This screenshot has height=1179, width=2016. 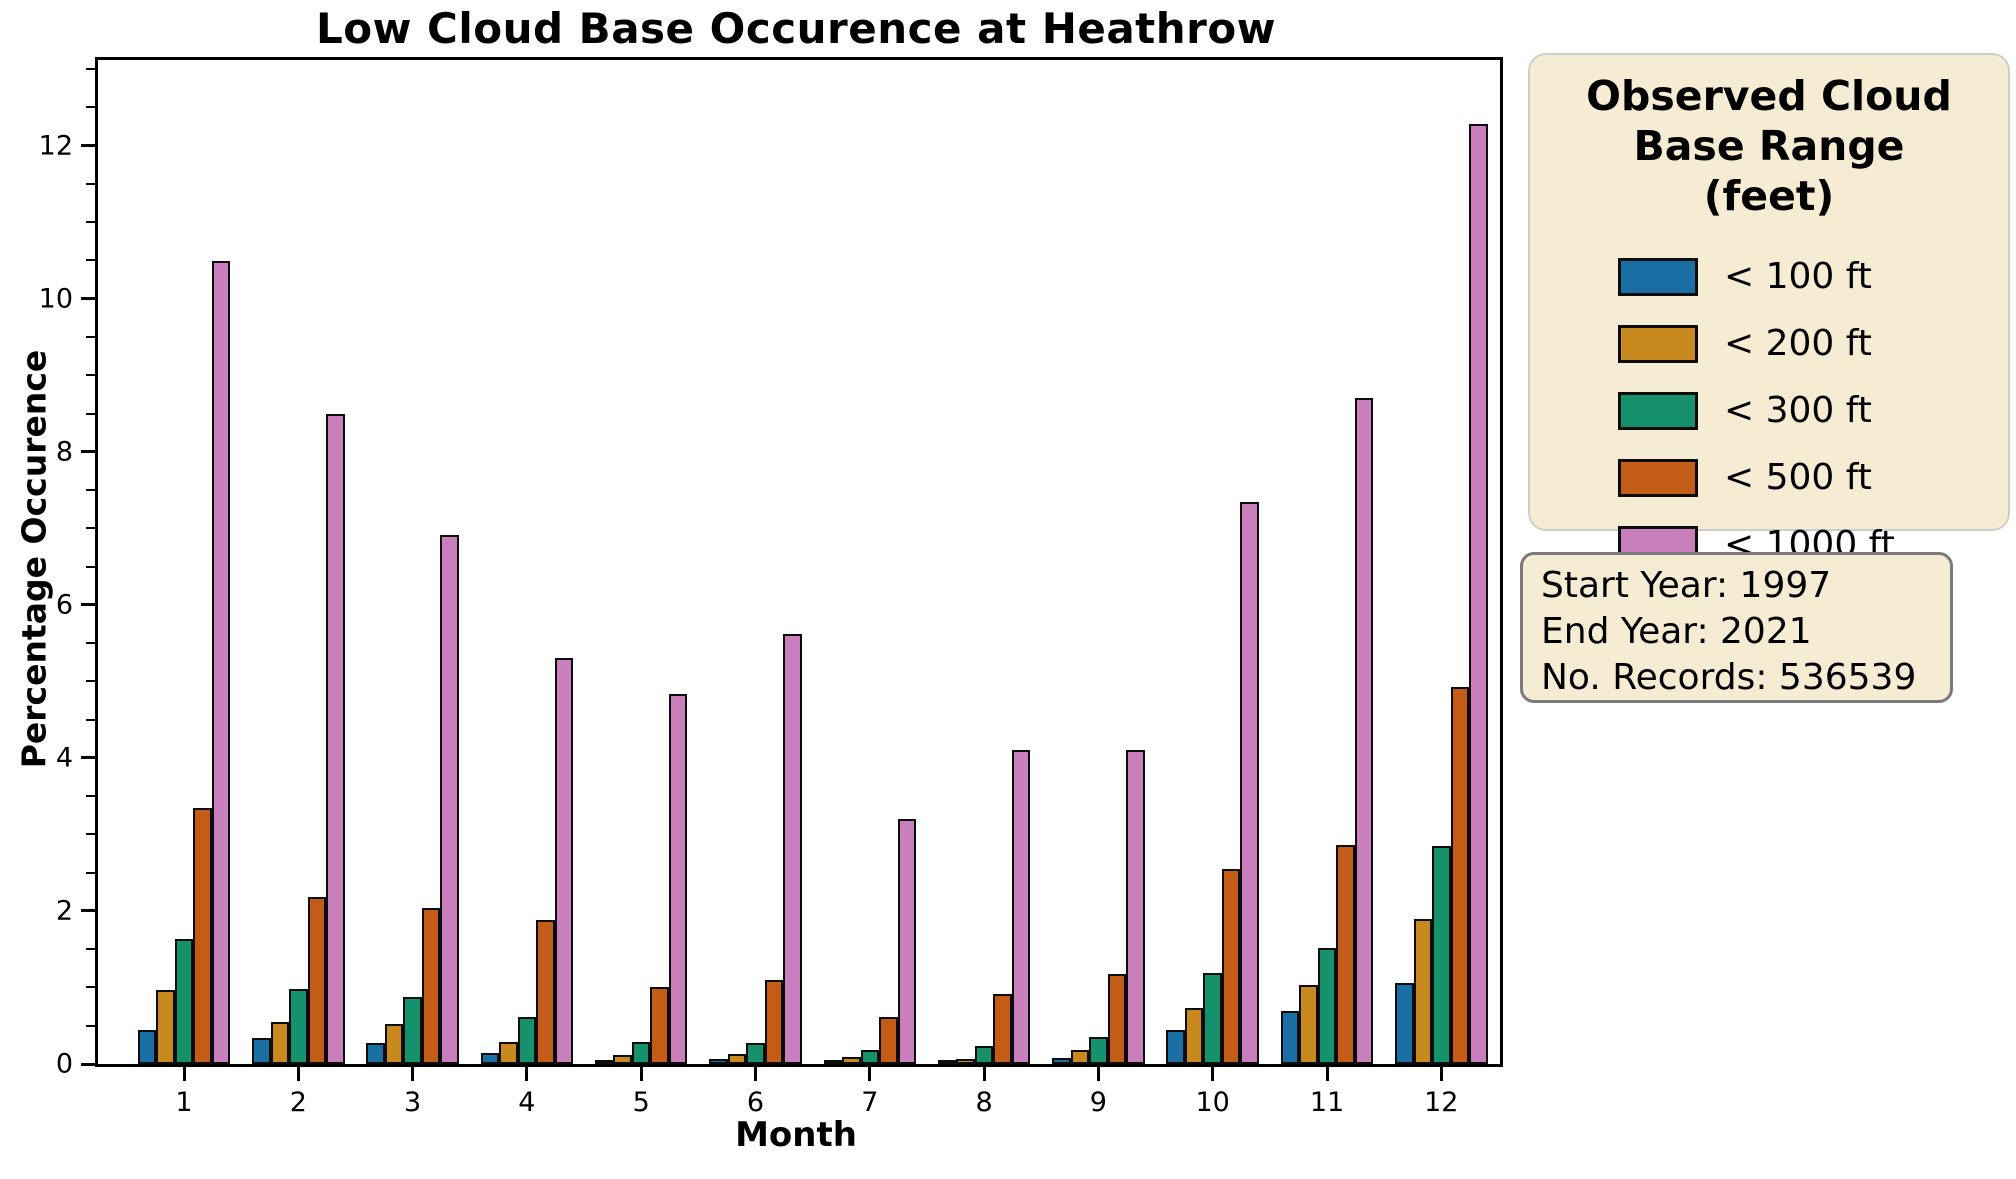 What do you see at coordinates (90, 413) in the screenshot?
I see `y-minor-tick-8.5` at bounding box center [90, 413].